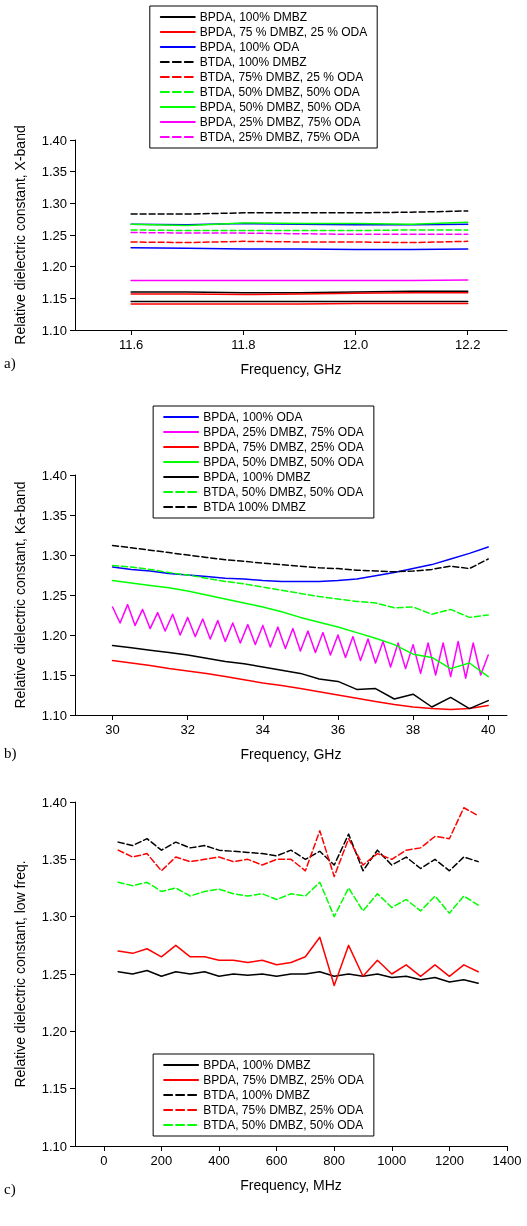 The height and width of the screenshot is (1226, 527). Describe the element at coordinates (161, 1160) in the screenshot. I see `x-tick-label: 200` at that location.